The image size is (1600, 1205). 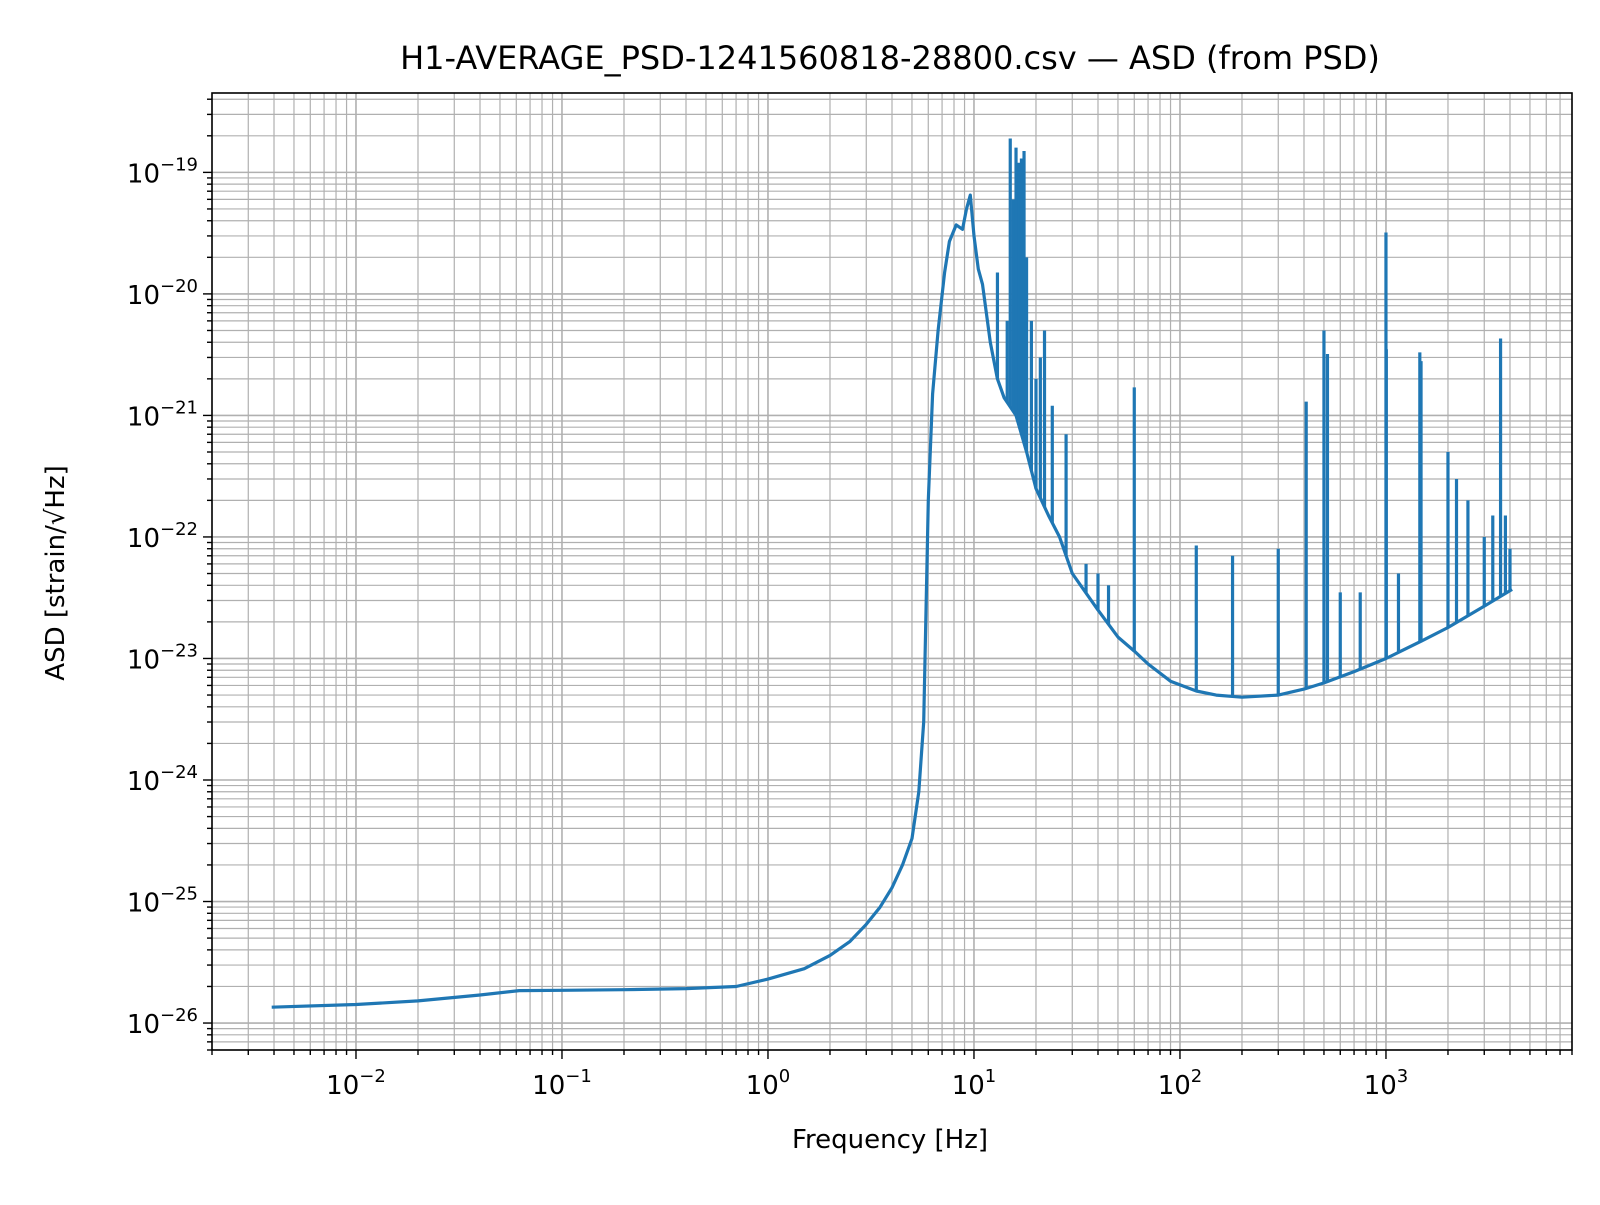 I want to click on x-tick-label: 10¹, so click(x=974, y=1083).